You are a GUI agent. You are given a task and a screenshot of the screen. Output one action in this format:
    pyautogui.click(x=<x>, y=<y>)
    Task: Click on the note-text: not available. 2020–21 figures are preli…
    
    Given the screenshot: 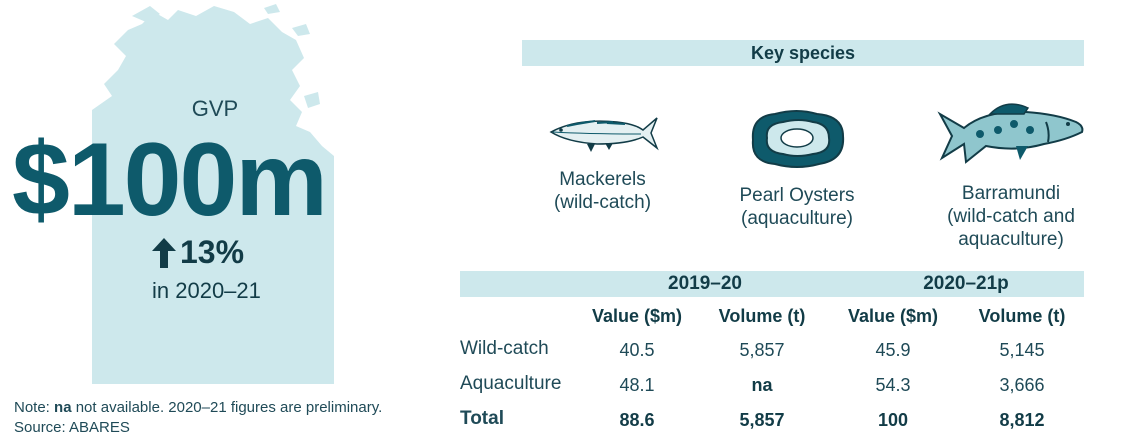 What is the action you would take?
    pyautogui.click(x=227, y=407)
    